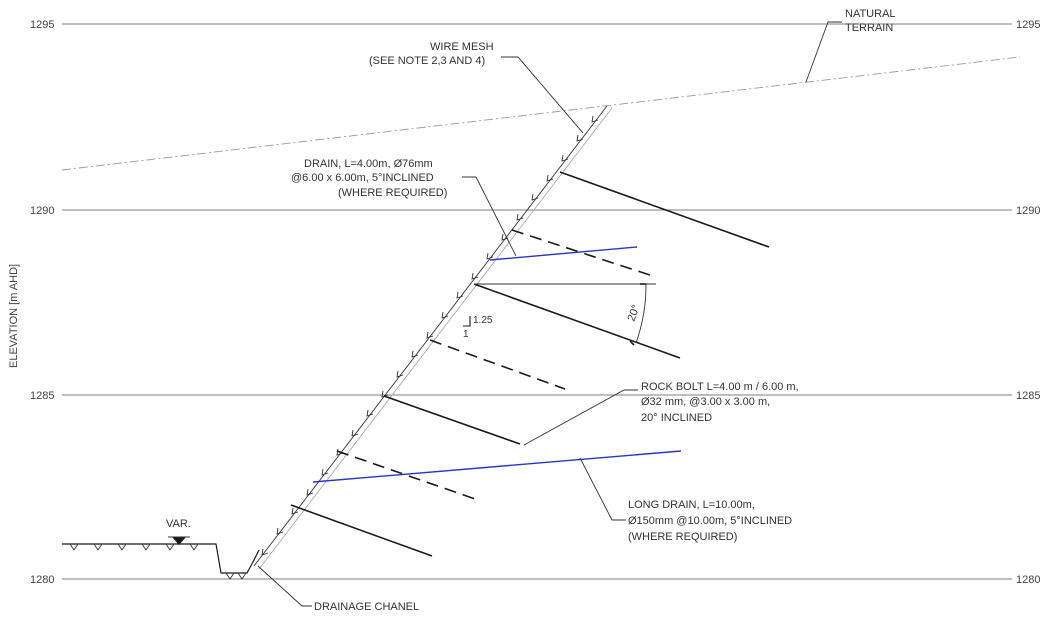  I want to click on natural-terrain-leader, so click(823, 52).